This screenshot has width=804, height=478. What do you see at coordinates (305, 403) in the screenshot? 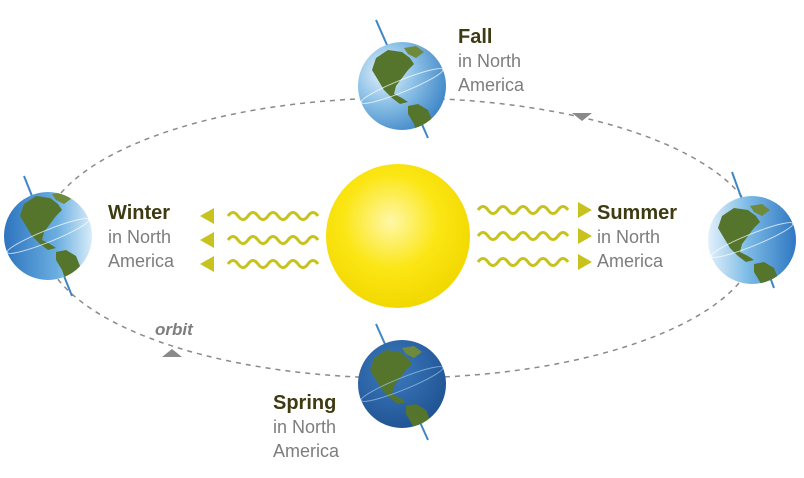
I see `season-name: Spring` at bounding box center [305, 403].